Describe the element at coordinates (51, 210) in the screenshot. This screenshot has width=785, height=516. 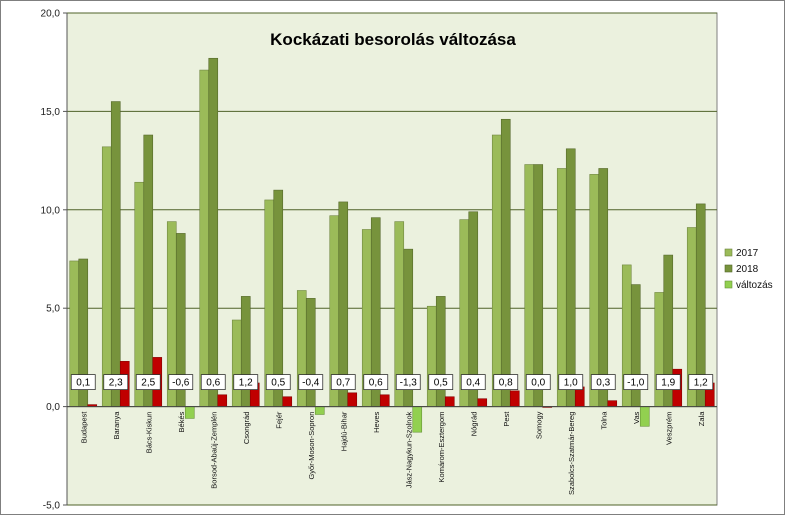
I see `y-tick-label: 10,0` at that location.